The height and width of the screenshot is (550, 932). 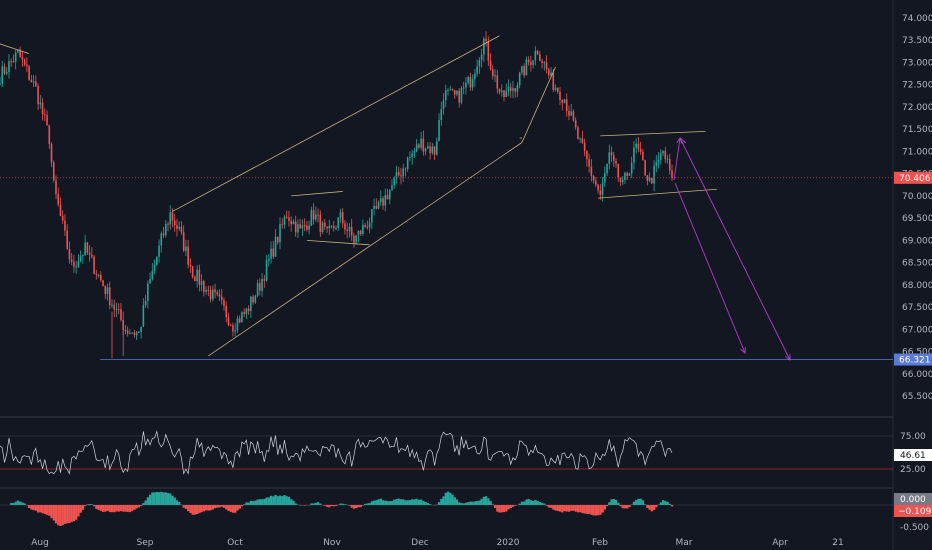 What do you see at coordinates (365, 249) in the screenshot?
I see `channel-lower-line` at bounding box center [365, 249].